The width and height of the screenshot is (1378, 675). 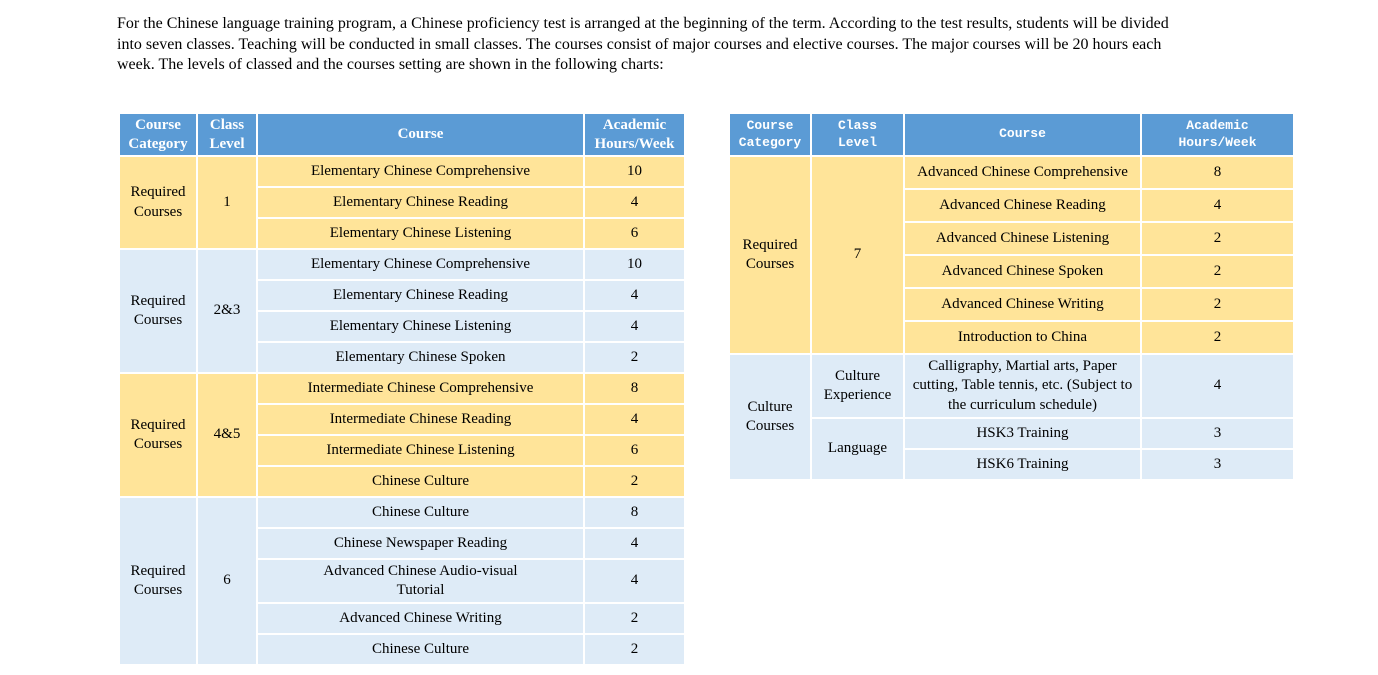 I want to click on table-row: Chinese Newspaper Reading 4, so click(x=402, y=543).